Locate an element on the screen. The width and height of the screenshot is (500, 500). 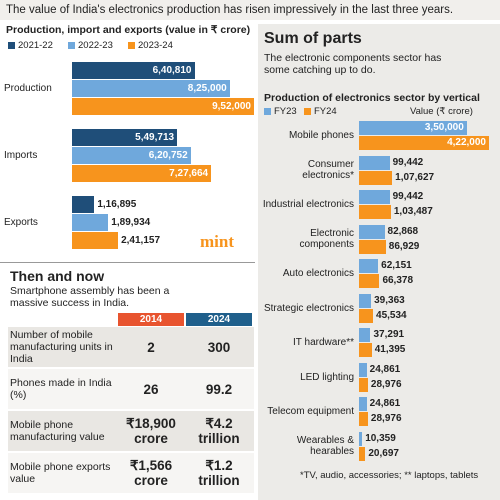
value-label: 1,16,895 is located at coordinates (117, 204).